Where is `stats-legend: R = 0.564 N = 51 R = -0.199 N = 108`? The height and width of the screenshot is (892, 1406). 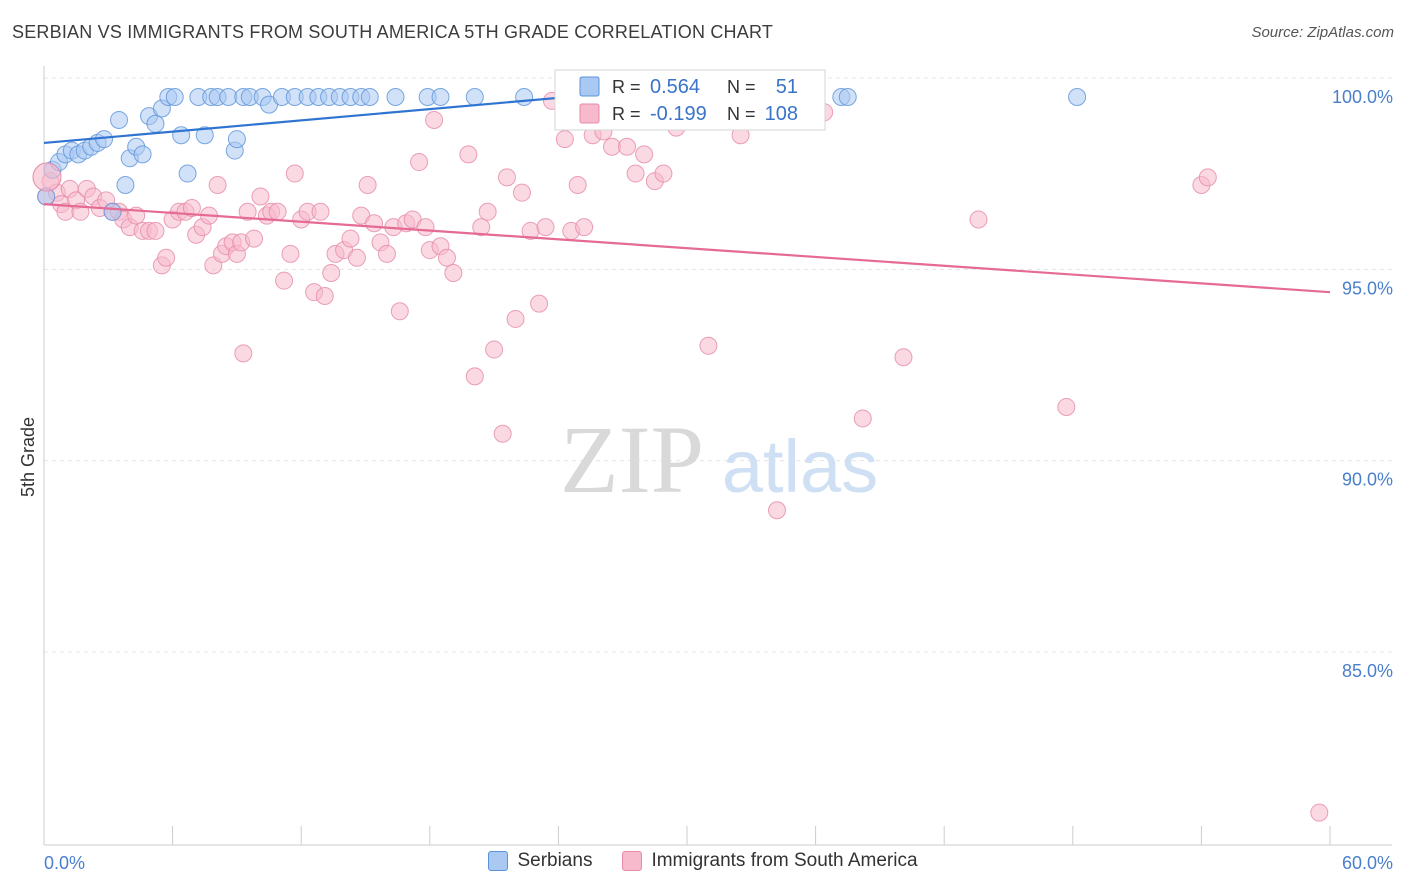 stats-legend: R = 0.564 N = 51 R = -0.199 N = 108 is located at coordinates (690, 100).